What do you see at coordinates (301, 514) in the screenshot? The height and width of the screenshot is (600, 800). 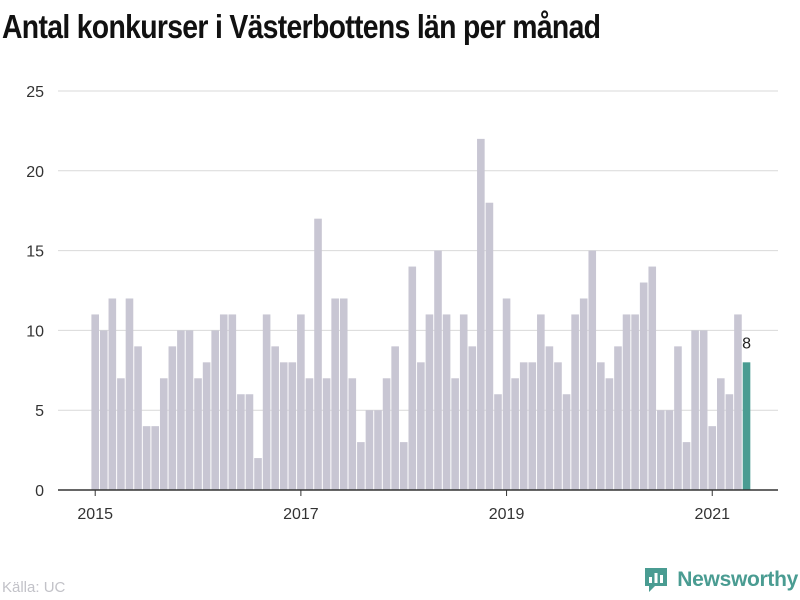 I see `x-tick-label: 2017` at bounding box center [301, 514].